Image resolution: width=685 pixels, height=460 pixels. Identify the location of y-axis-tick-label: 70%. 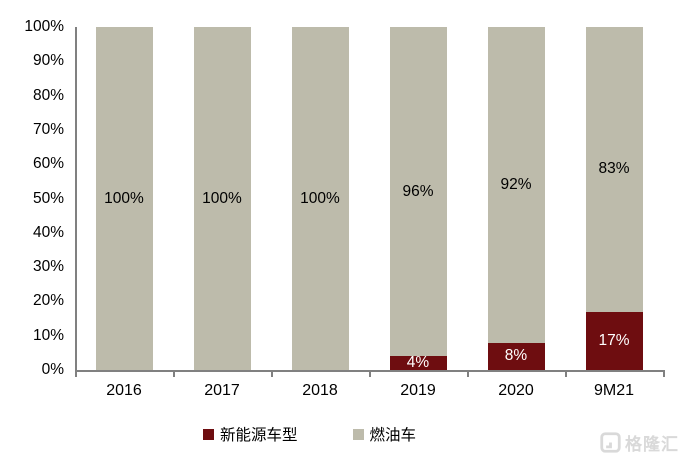
(48, 129).